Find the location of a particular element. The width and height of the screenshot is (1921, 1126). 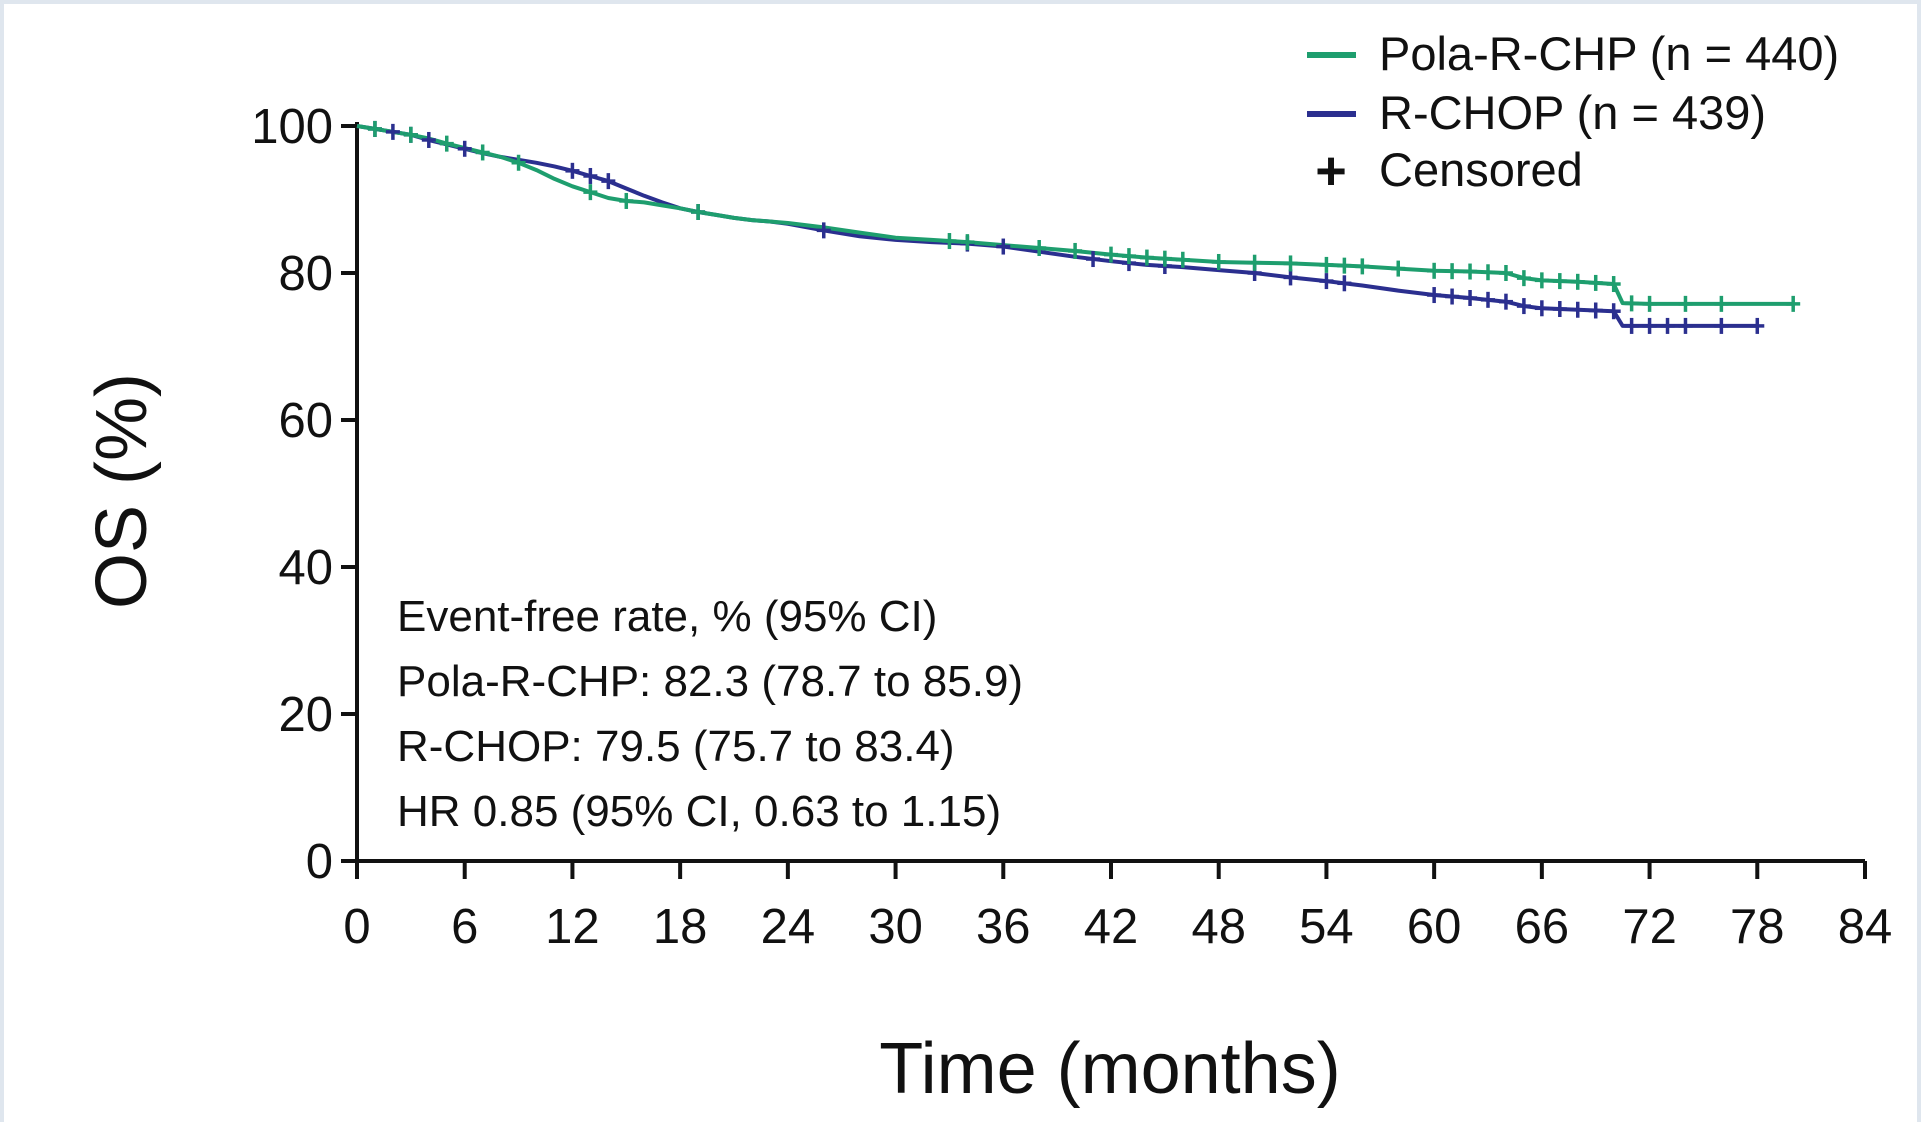

x-tick-label-54: 54 is located at coordinates (1326, 927).